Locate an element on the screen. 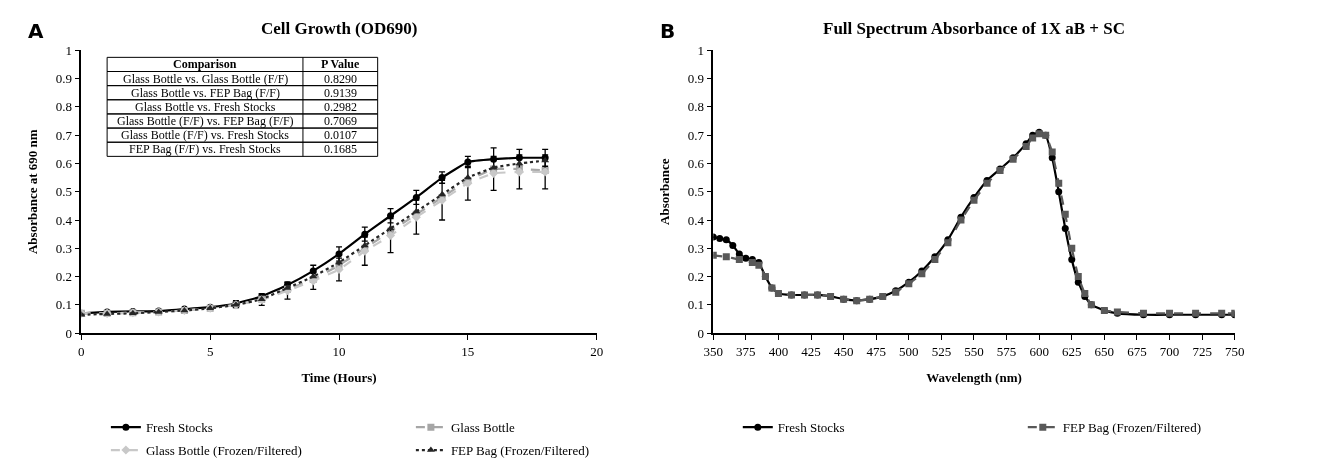  annotation: Glass Bottle vs. Fresh Stocks is located at coordinates (205, 107).